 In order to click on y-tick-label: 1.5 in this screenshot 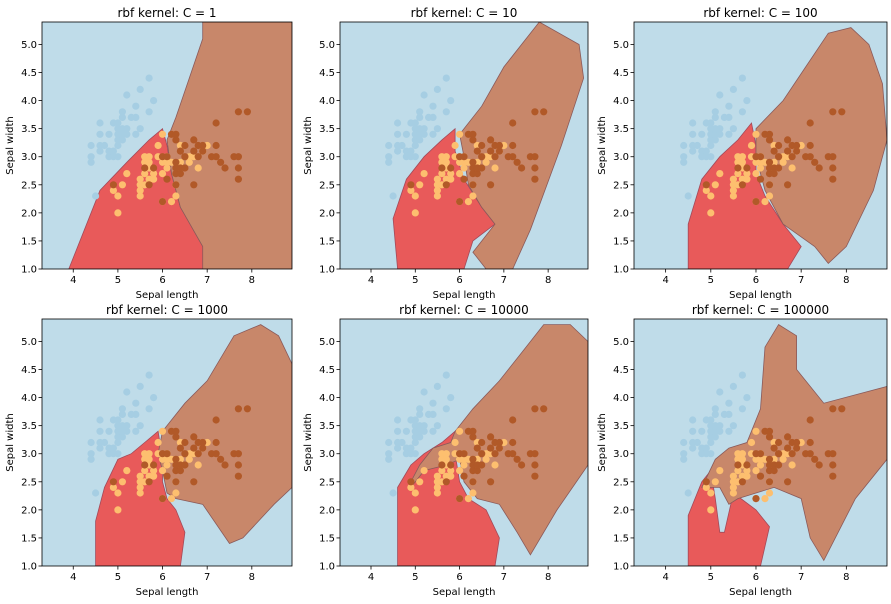, I will do `click(621, 538)`.